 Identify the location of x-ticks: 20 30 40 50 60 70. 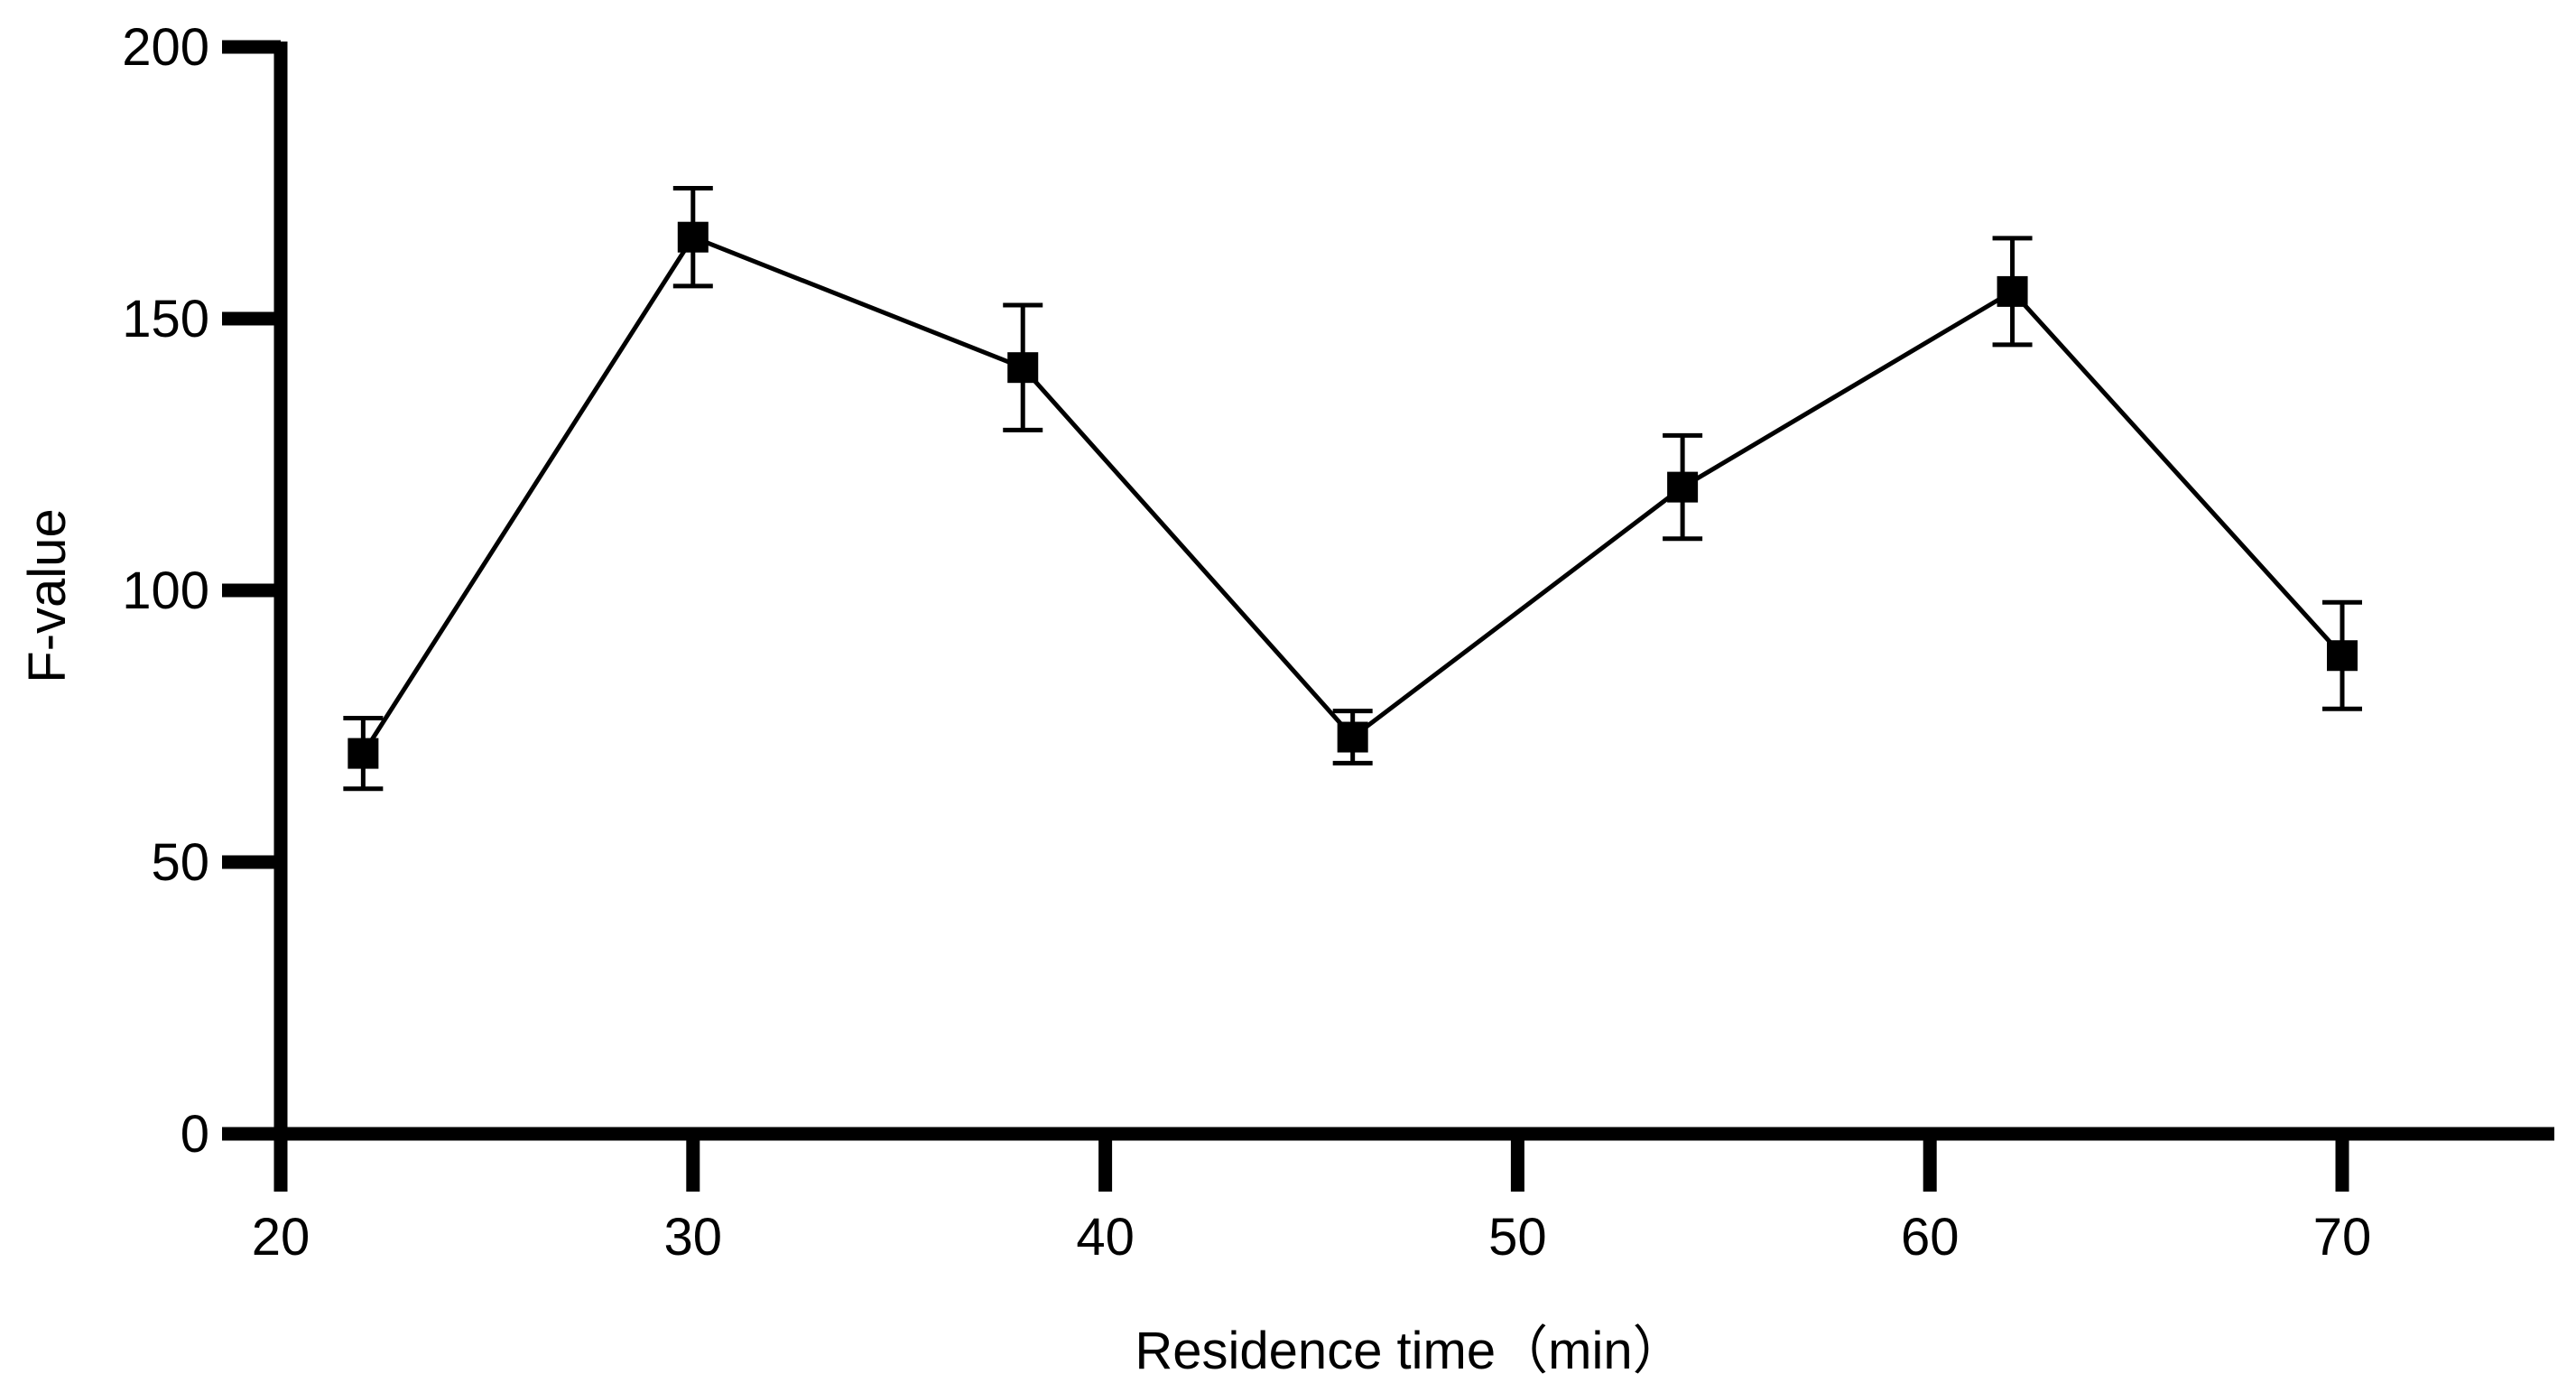
(1312, 1201).